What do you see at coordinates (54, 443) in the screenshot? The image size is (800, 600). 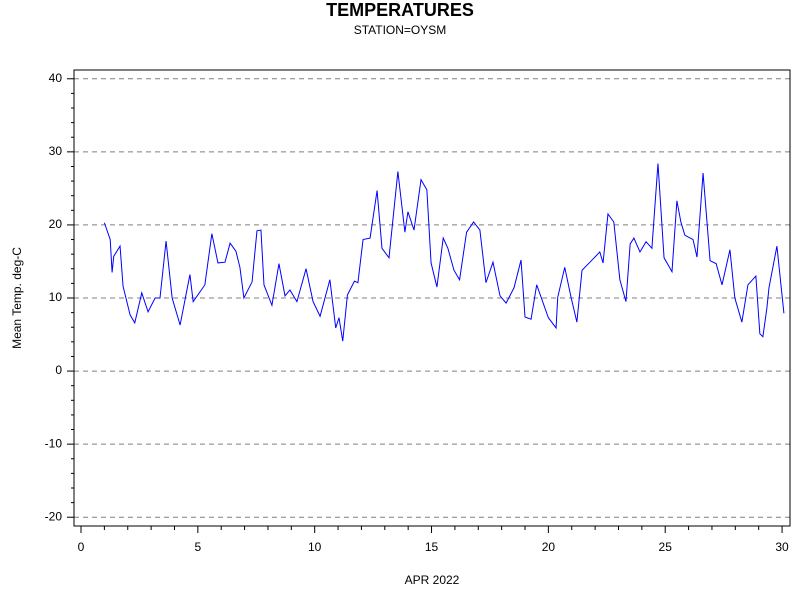 I see `y-tick-label: -10` at bounding box center [54, 443].